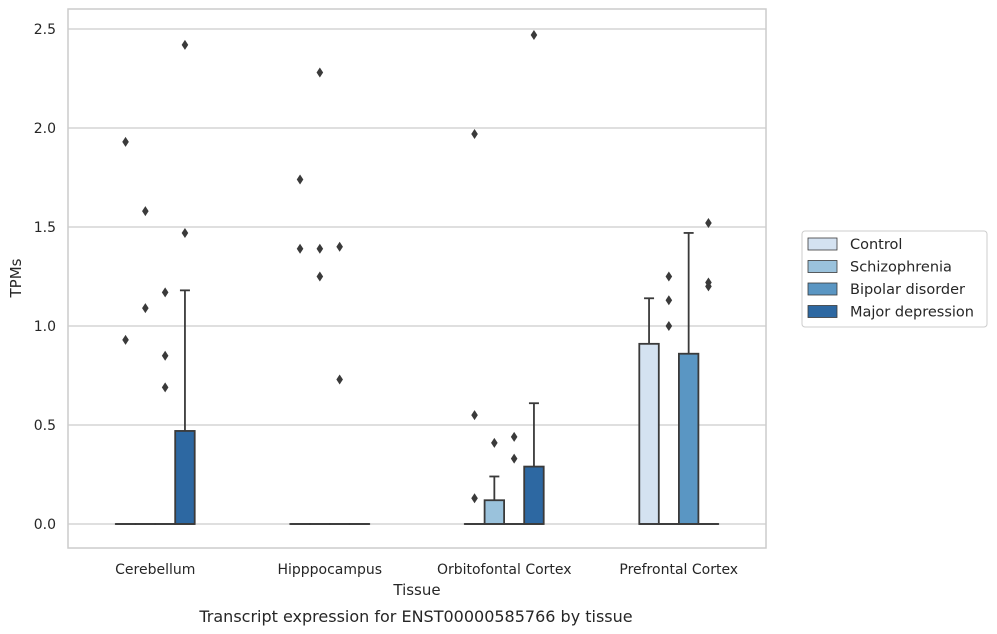 The width and height of the screenshot is (997, 634). Describe the element at coordinates (504, 570) in the screenshot. I see `x-tick-label: Orbitofontal Cortex` at that location.